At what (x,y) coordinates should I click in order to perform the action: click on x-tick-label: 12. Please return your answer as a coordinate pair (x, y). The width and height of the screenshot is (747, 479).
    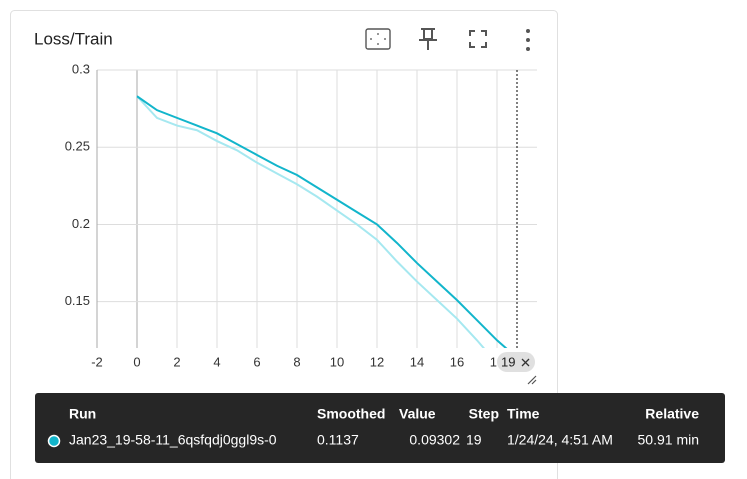
    Looking at the image, I should click on (377, 361).